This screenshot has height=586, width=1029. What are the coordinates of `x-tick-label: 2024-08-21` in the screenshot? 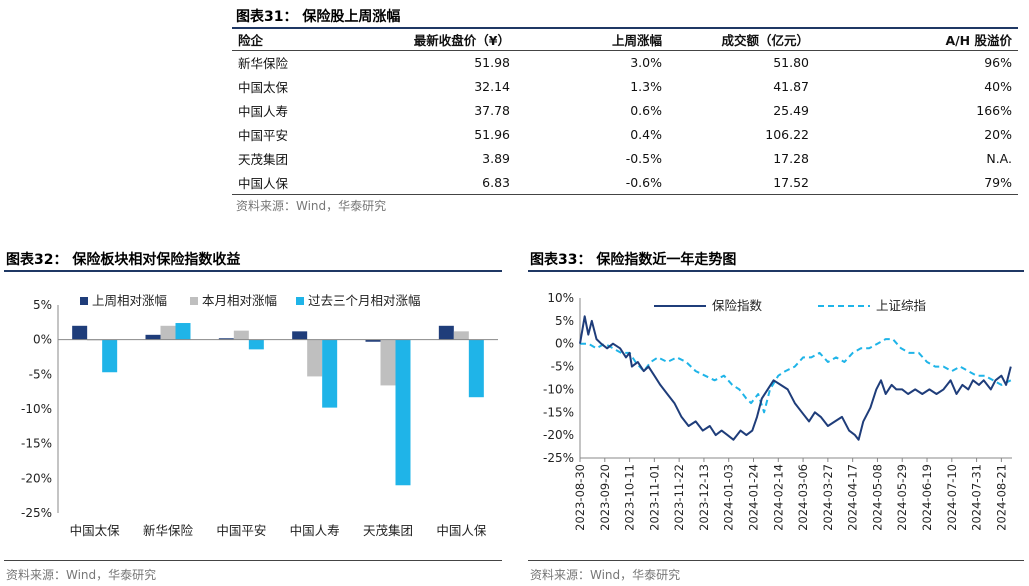 It's located at (1001, 497).